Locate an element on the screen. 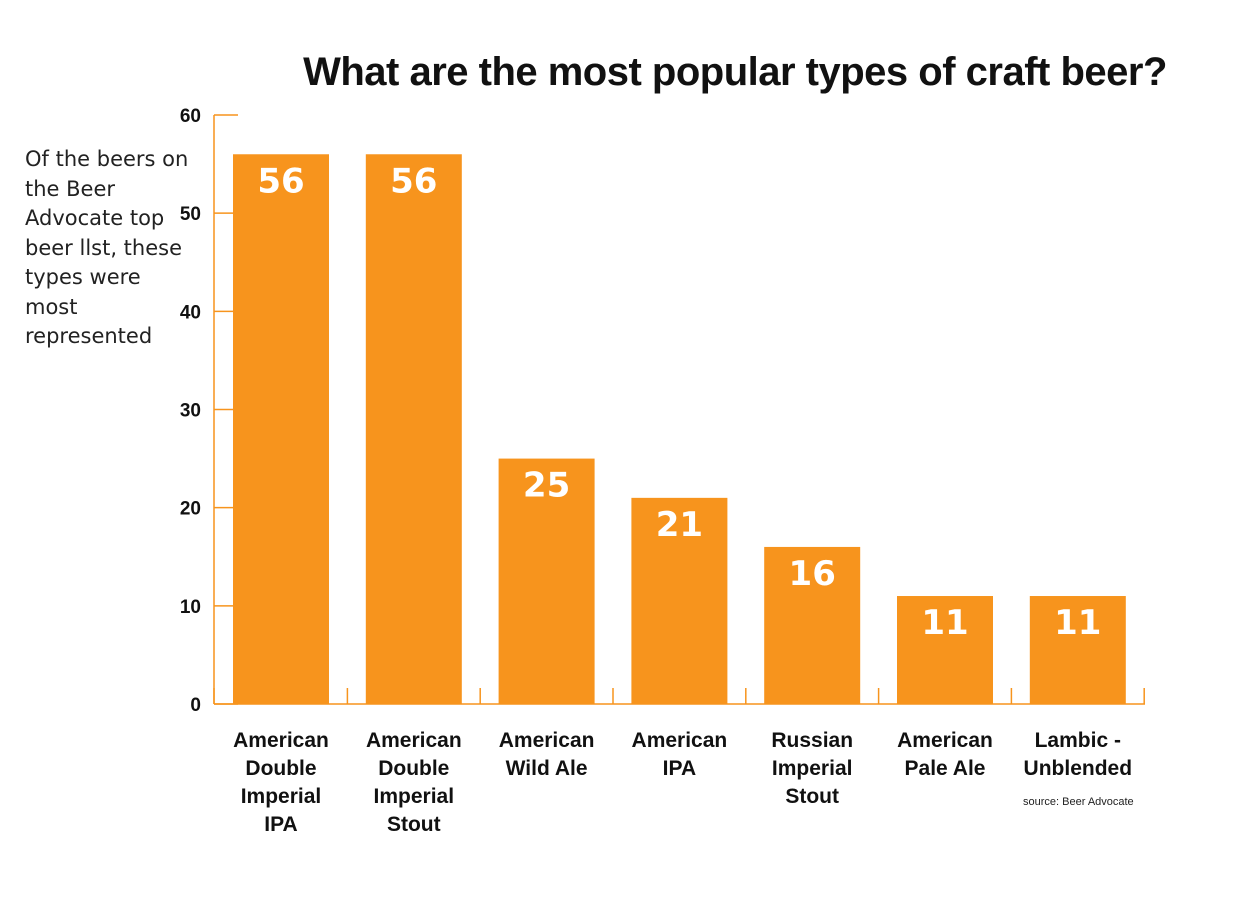 The width and height of the screenshot is (1250, 921). y-tick-label: 50 is located at coordinates (190, 214).